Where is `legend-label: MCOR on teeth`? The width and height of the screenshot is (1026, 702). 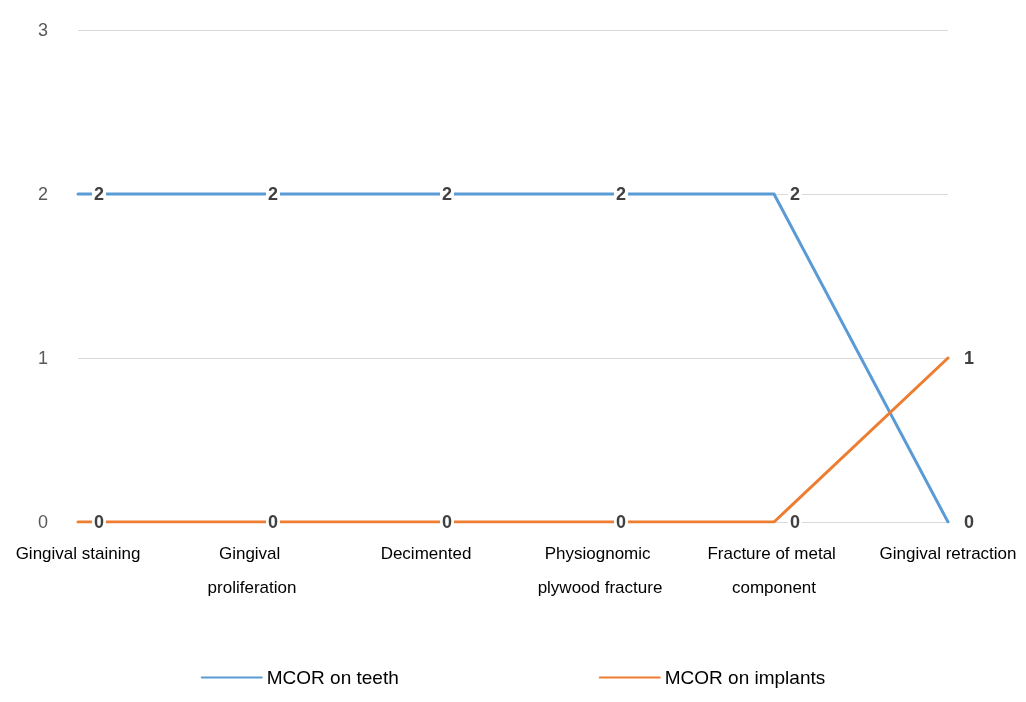
legend-label: MCOR on teeth is located at coordinates (332, 677).